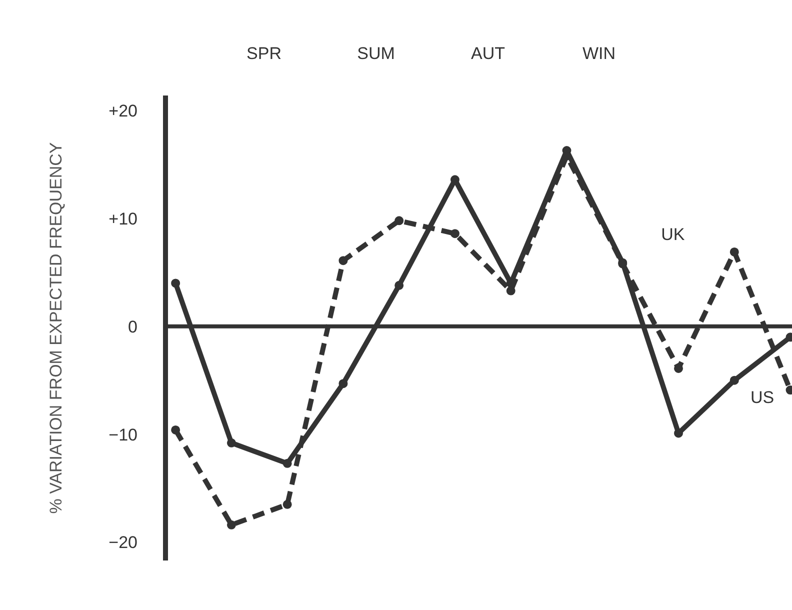 The height and width of the screenshot is (610, 792). What do you see at coordinates (376, 54) in the screenshot?
I see `text: SUM` at bounding box center [376, 54].